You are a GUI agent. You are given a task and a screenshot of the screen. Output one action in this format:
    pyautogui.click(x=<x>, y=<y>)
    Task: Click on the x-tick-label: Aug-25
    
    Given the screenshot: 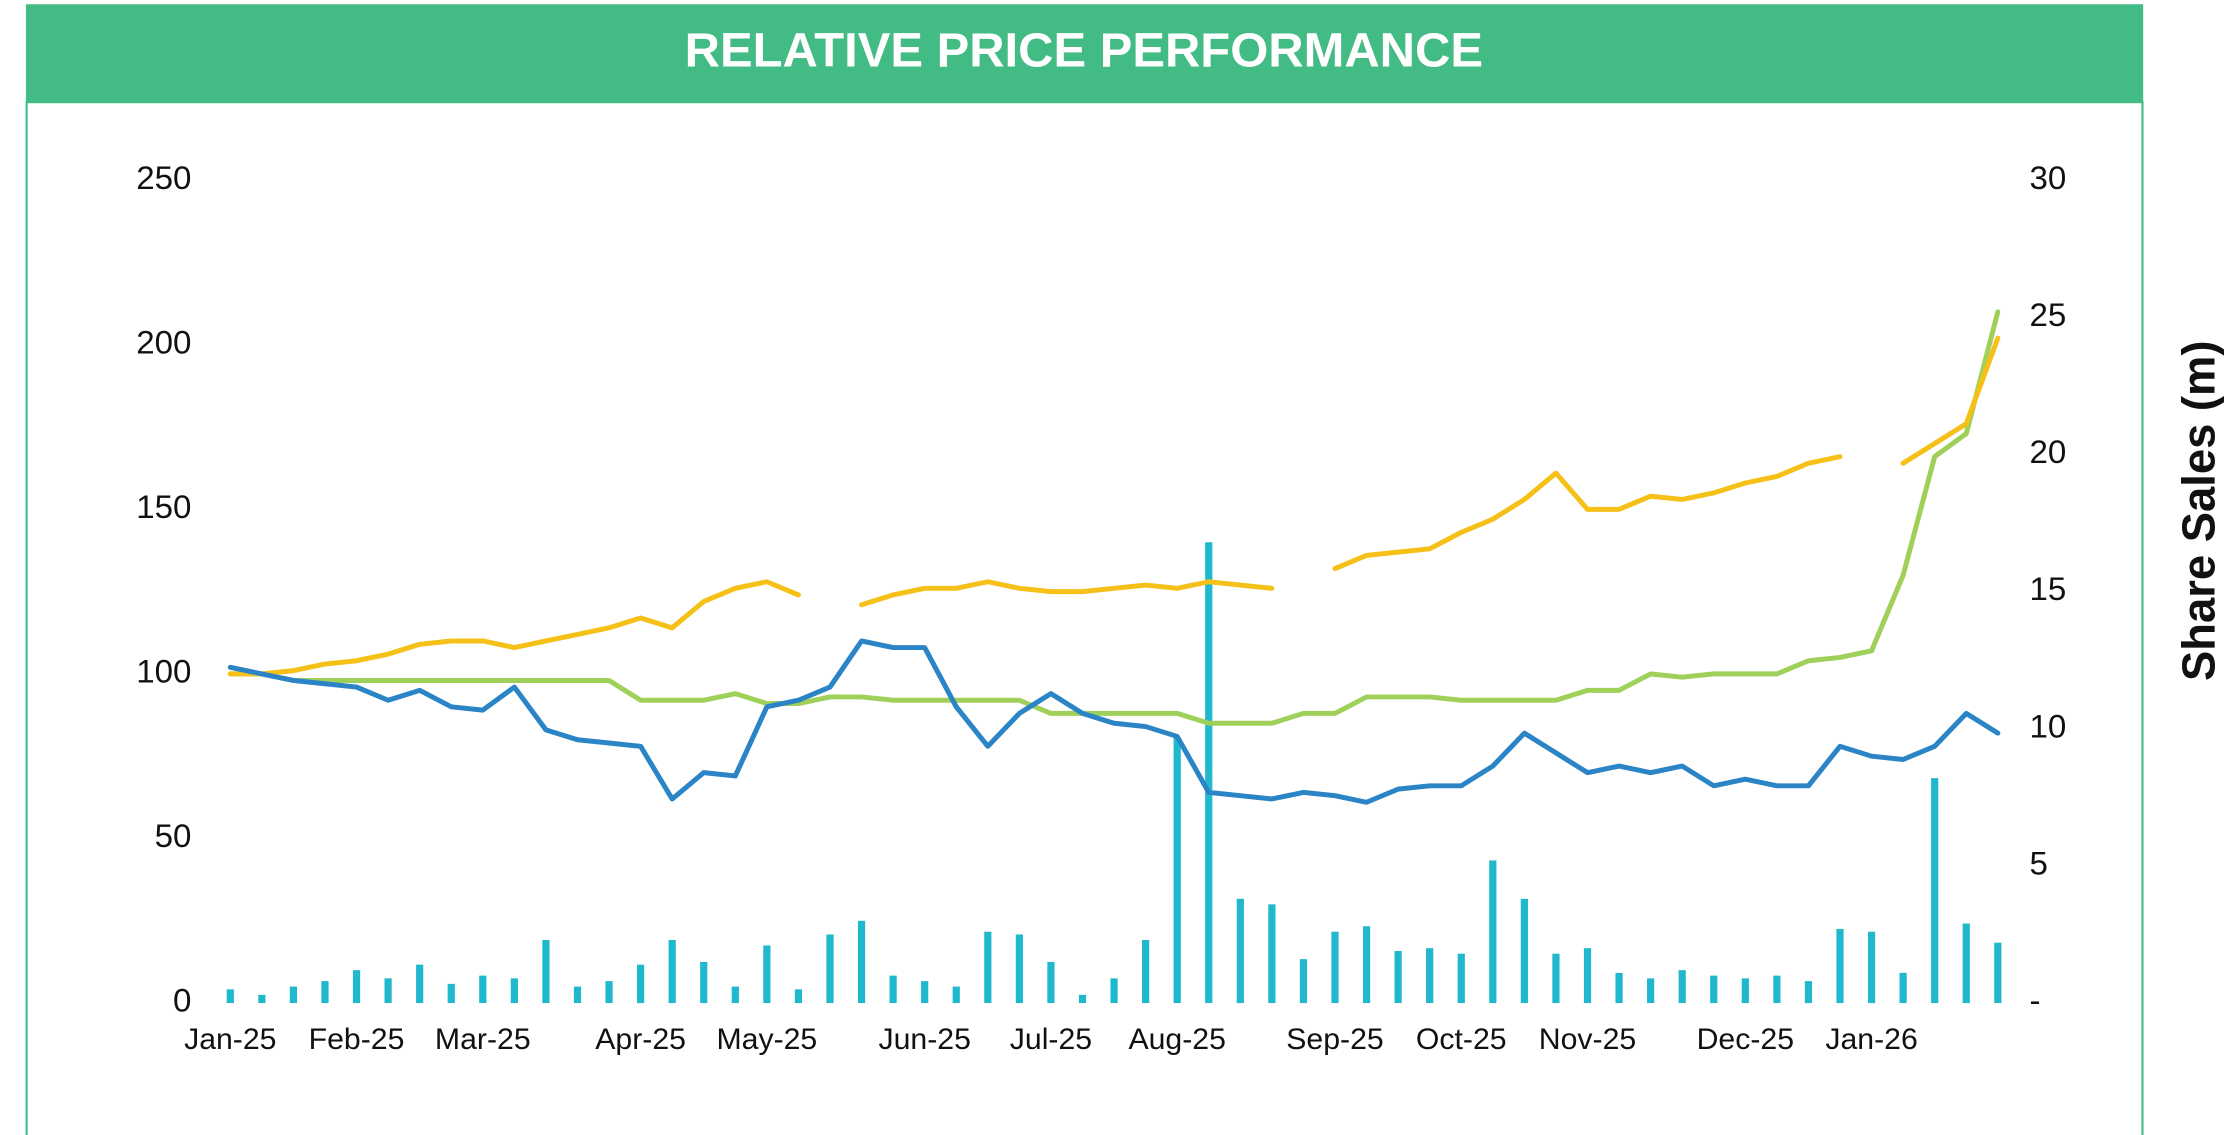 What is the action you would take?
    pyautogui.click(x=1176, y=1039)
    